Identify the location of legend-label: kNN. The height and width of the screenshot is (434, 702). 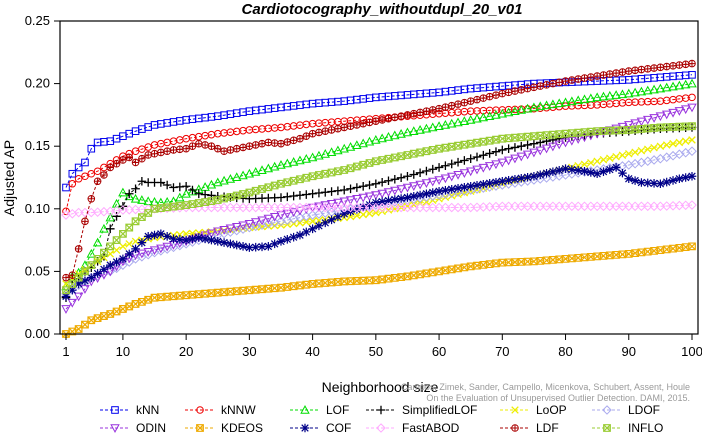
(147, 410).